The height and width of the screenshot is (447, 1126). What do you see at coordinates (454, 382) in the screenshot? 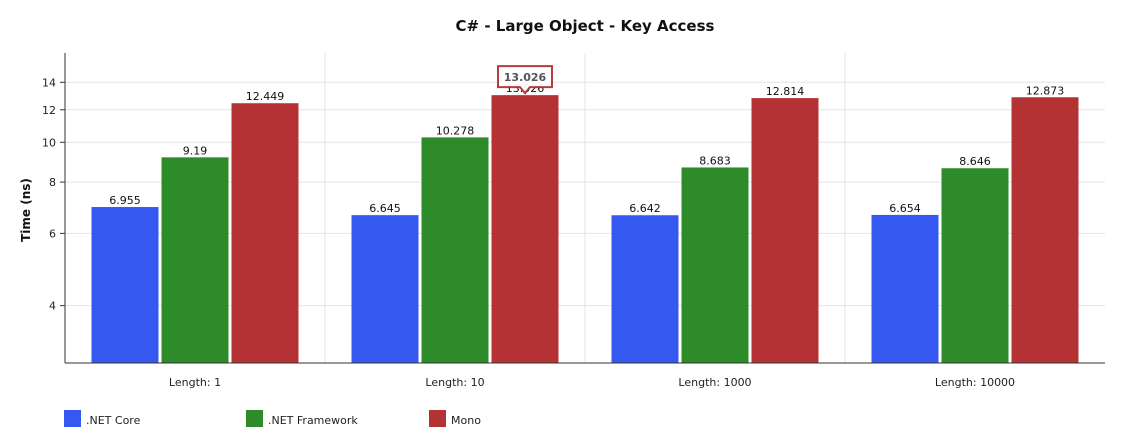
I see `x-tick-label: Length: 10` at bounding box center [454, 382].